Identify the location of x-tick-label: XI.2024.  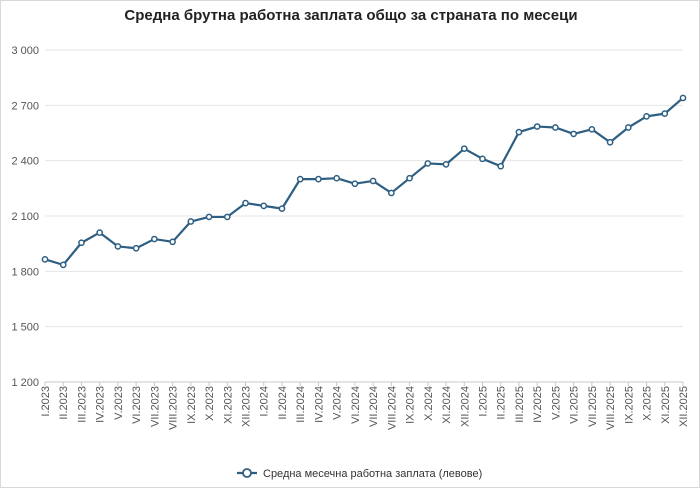
(447, 405).